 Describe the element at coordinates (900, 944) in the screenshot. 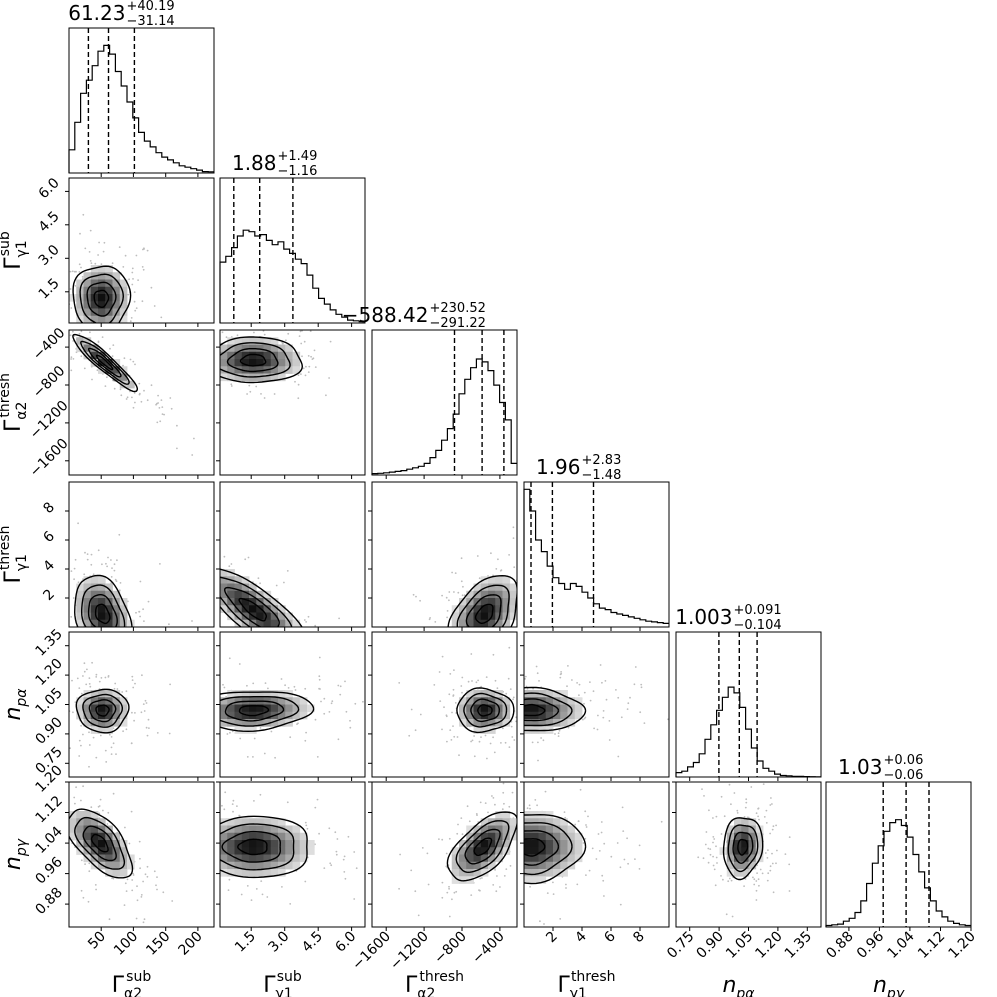

I see `x-tick-label: 1.04` at that location.